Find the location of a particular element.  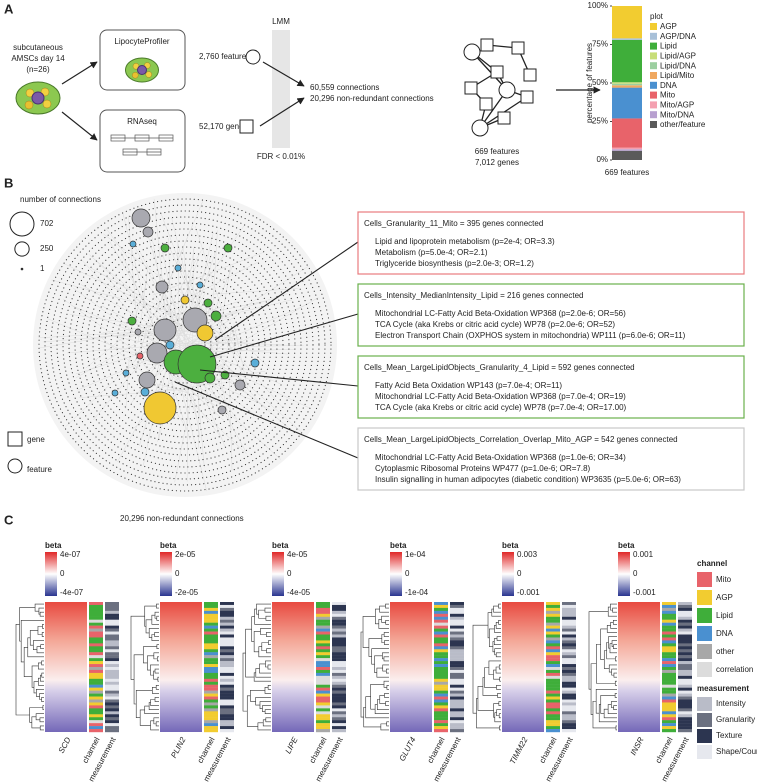

annotation-box is located at coordinates (551, 387).